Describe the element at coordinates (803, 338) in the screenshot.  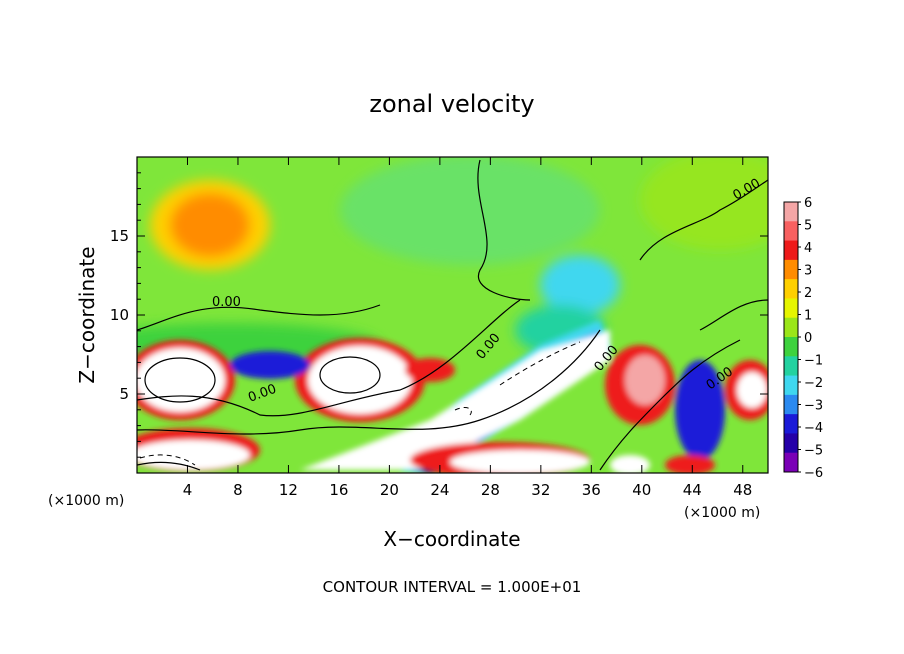
I see `colorbar: 6 5 4 3 2 1 0 −1 −2 −3 −4 −5 −6` at that location.